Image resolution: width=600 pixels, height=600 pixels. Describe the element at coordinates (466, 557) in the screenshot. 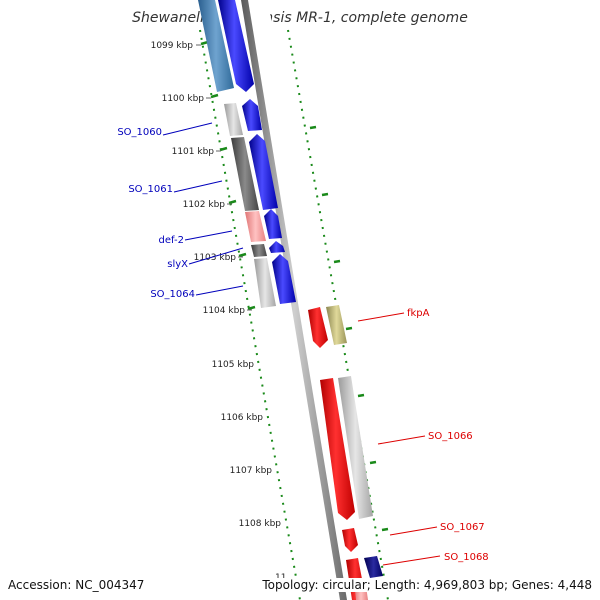

I see `gene-label-text: SO_1068` at that location.